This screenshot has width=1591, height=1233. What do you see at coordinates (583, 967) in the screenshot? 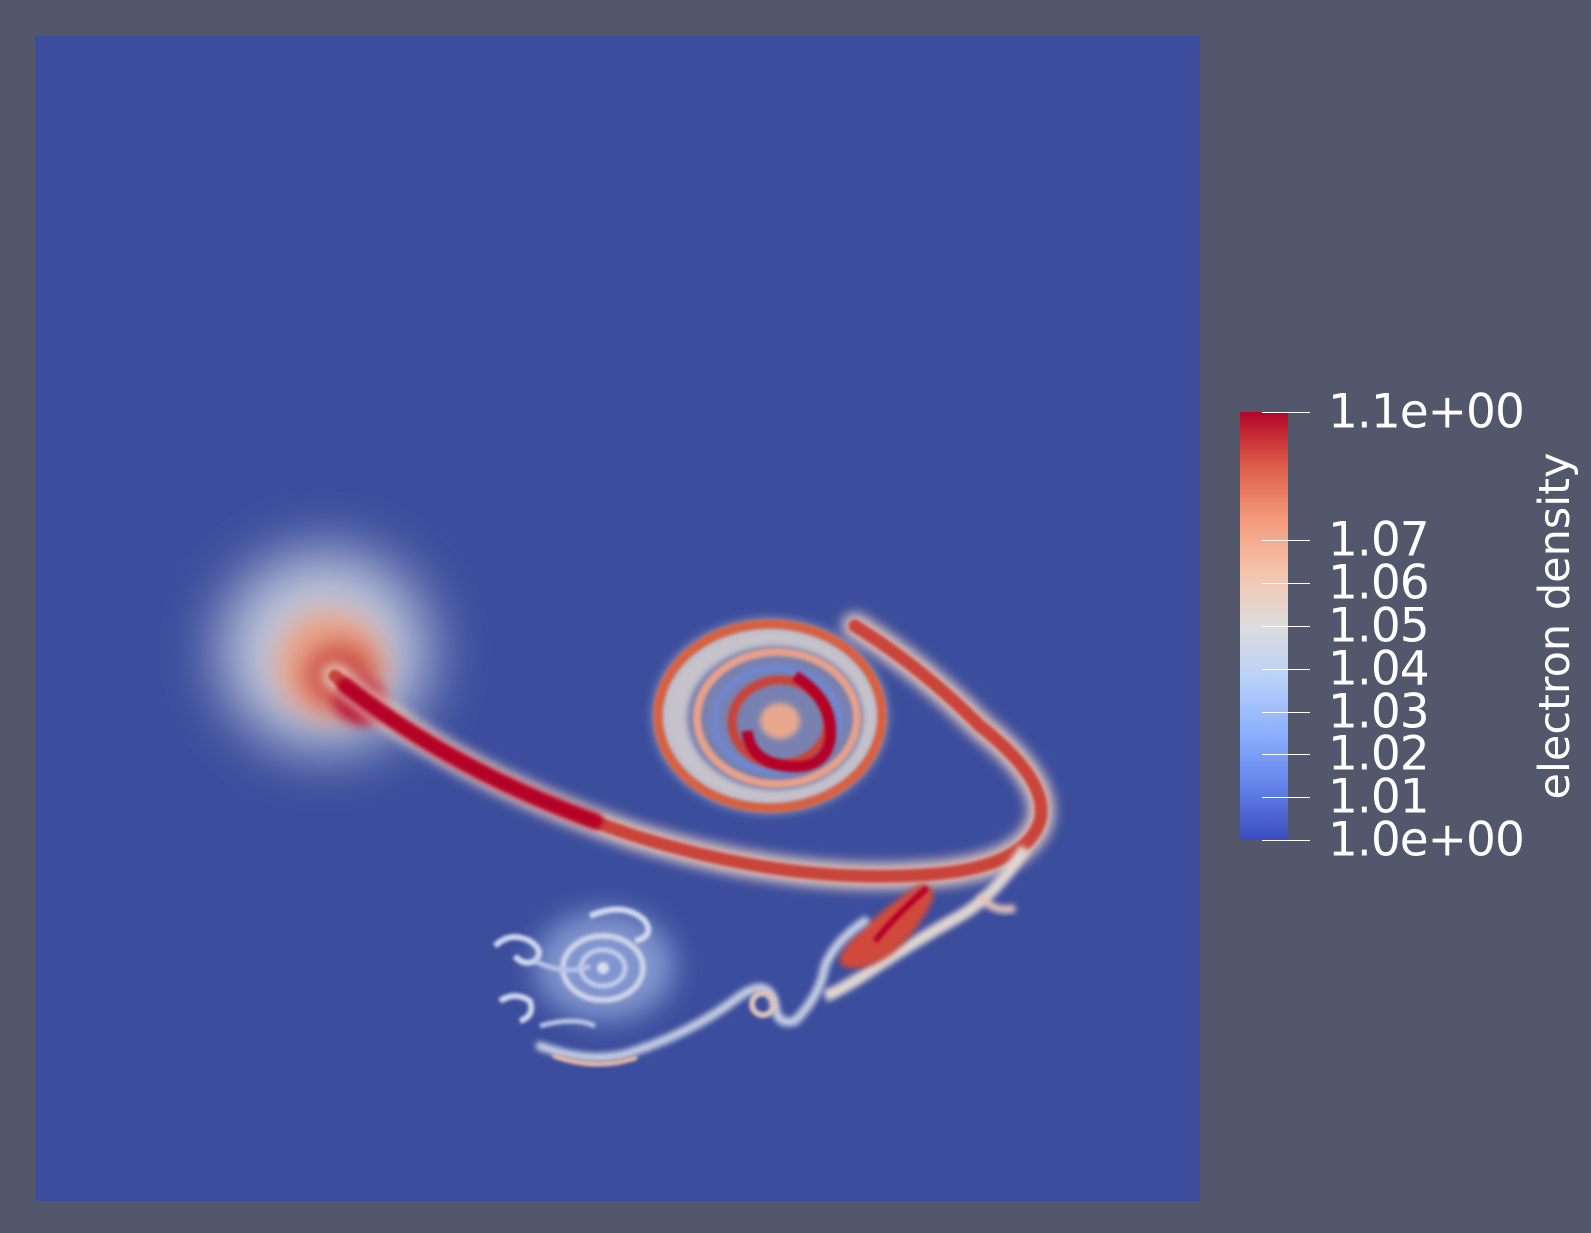
I see `faint-vortex-cluster` at bounding box center [583, 967].